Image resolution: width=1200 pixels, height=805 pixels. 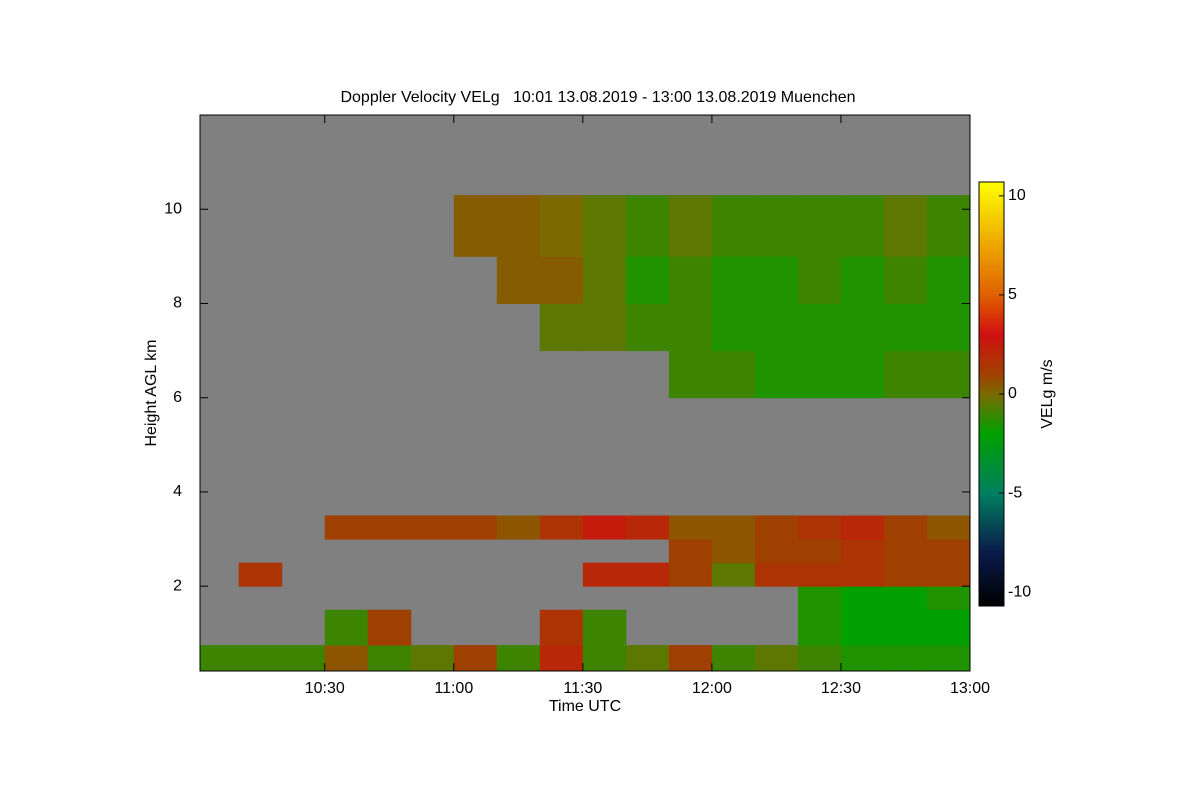 What do you see at coordinates (177, 585) in the screenshot?
I see `y-tick-label: 2` at bounding box center [177, 585].